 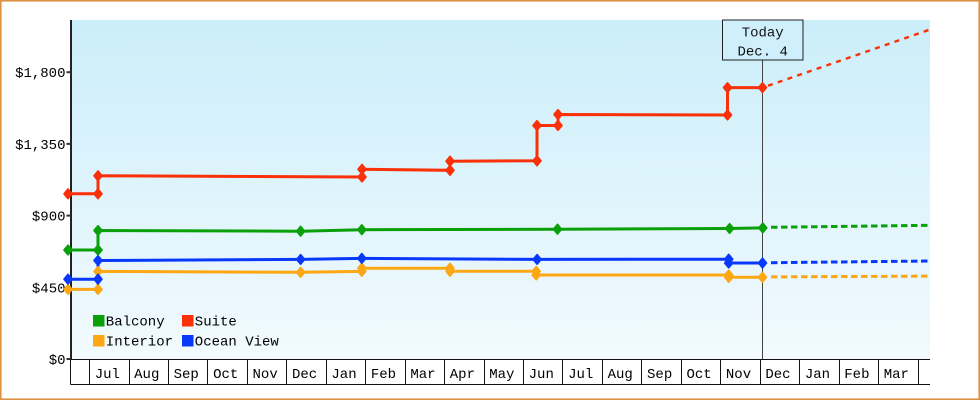 I want to click on svg-text: Jun, so click(x=541, y=375).